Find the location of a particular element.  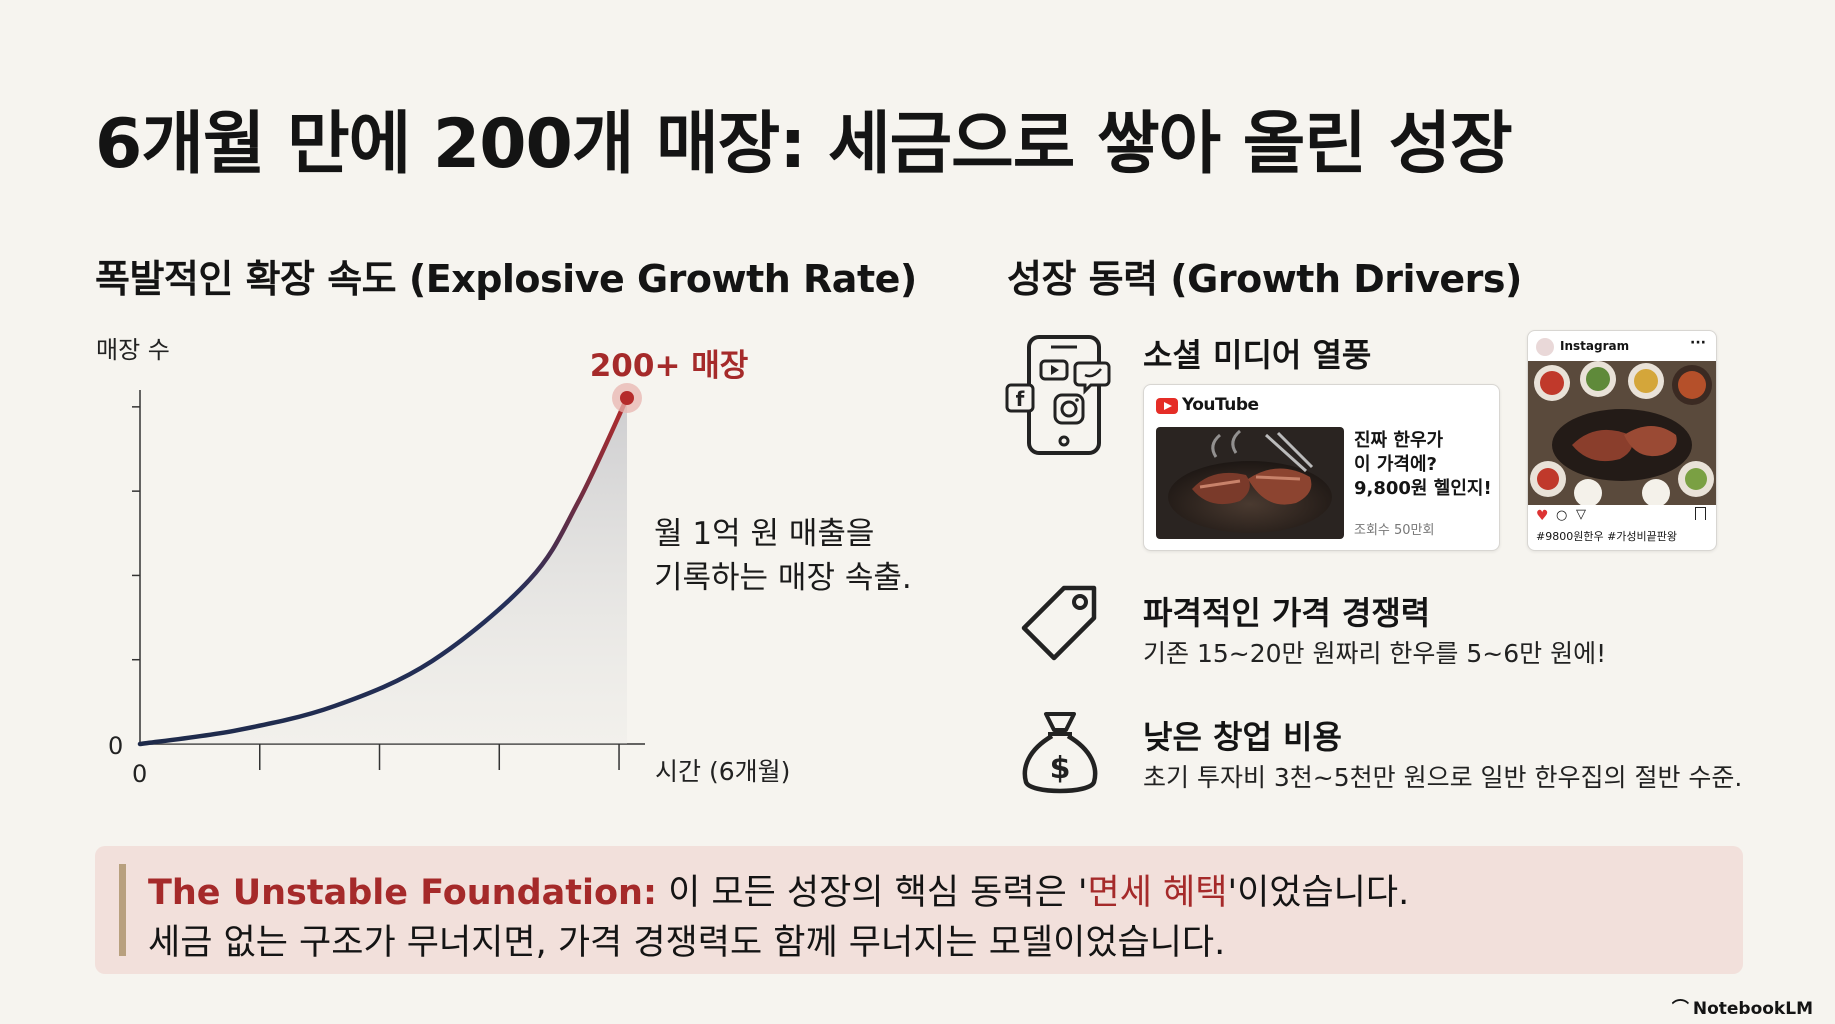

driver-social-title: 소셜 미디어 열풍 is located at coordinates (1257, 355).